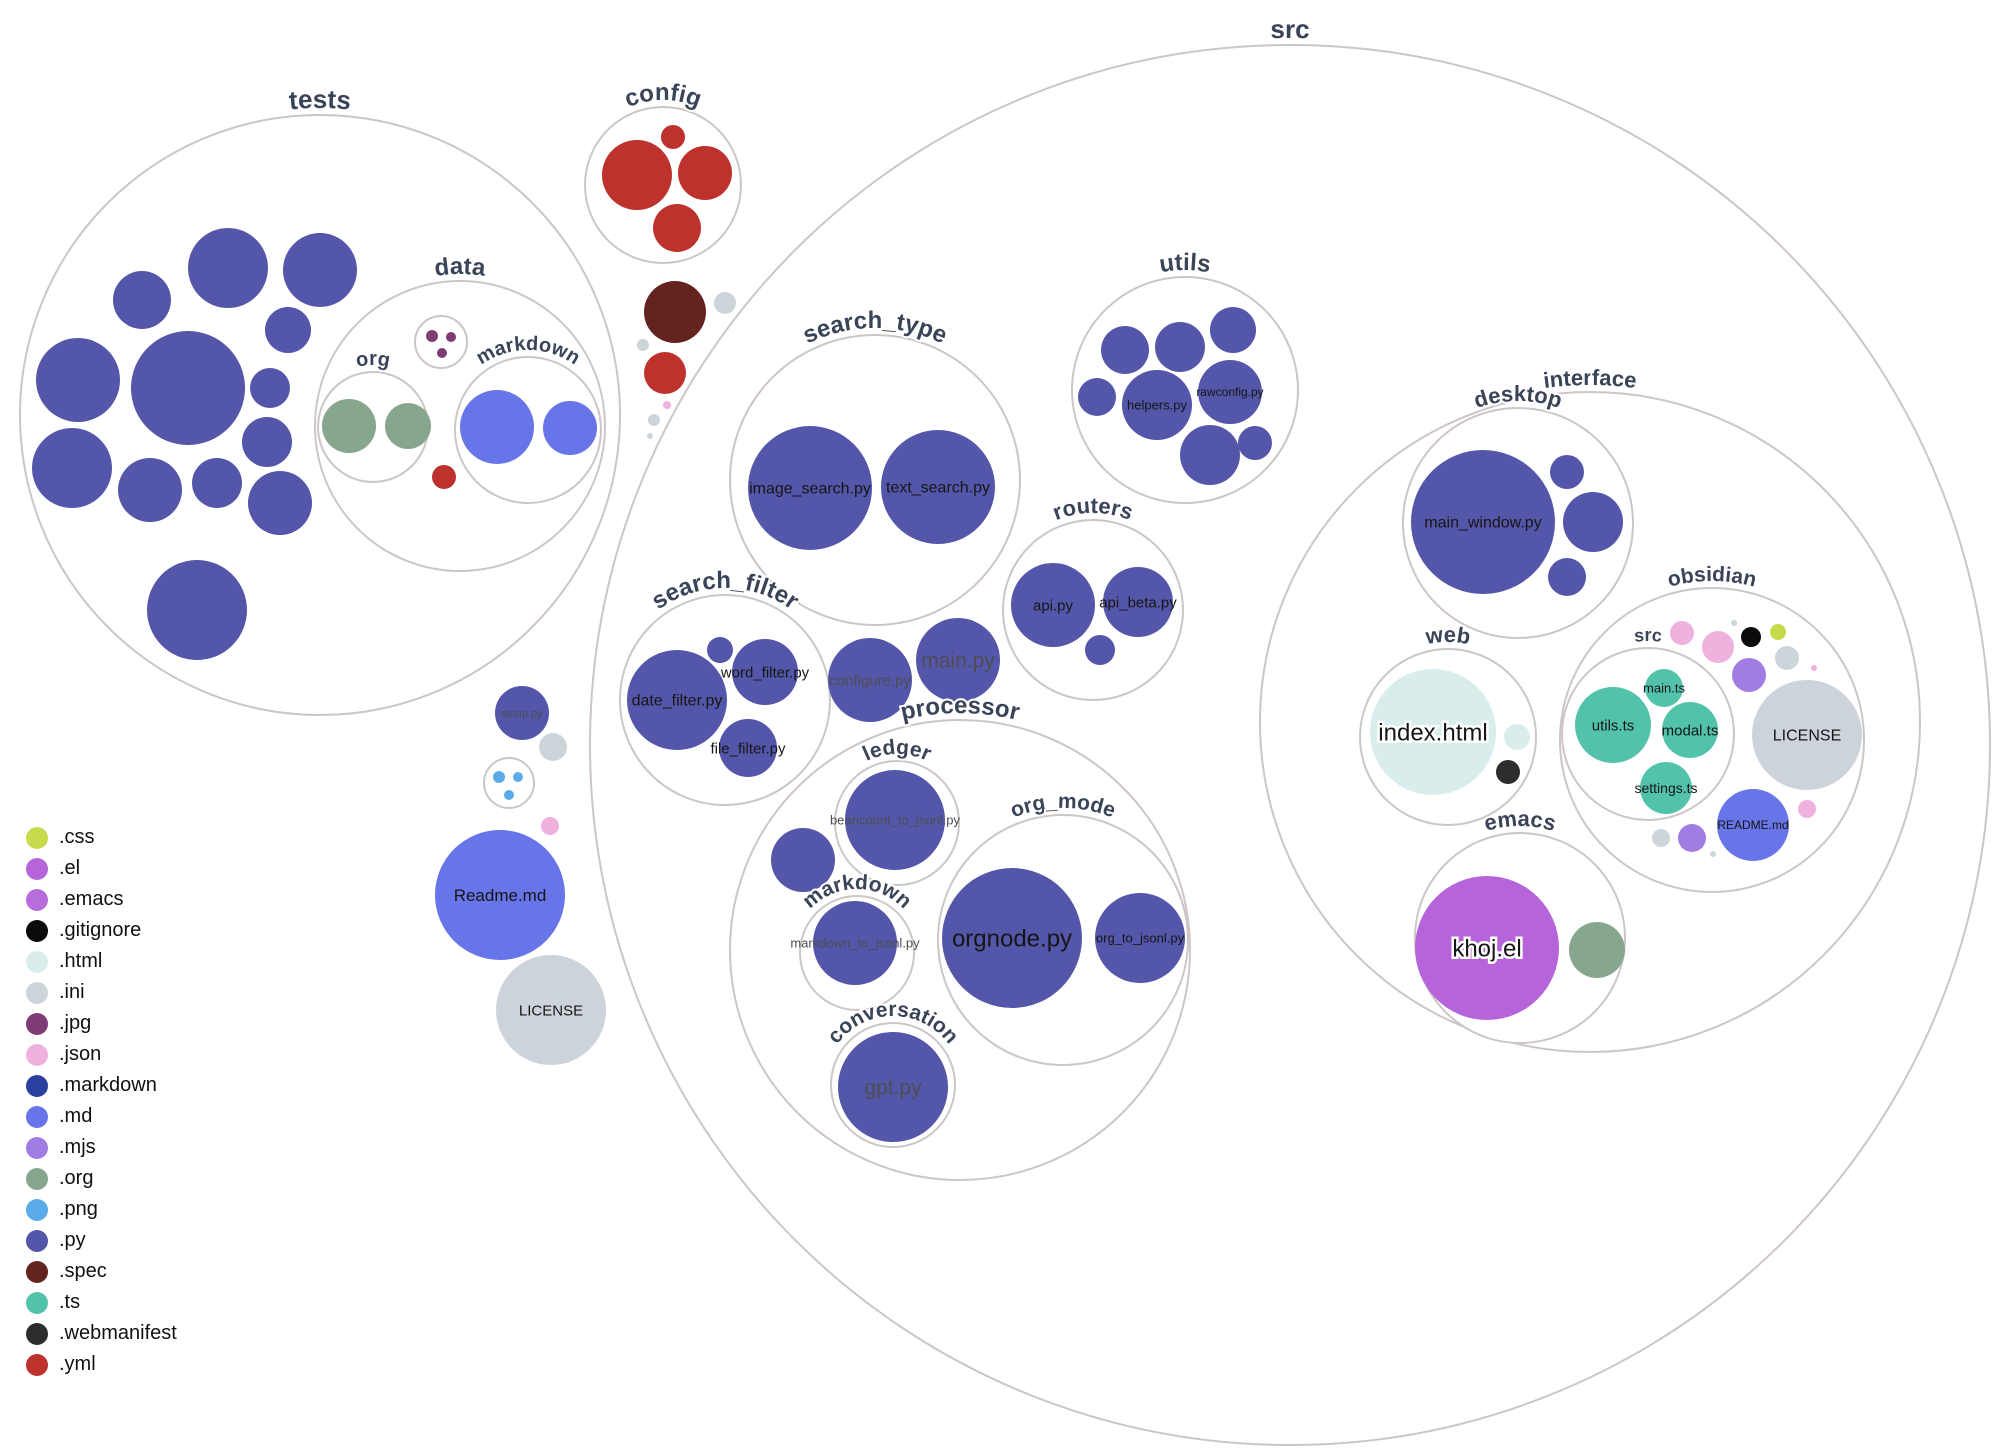 This screenshot has height=1451, width=1995. What do you see at coordinates (76, 1116) in the screenshot?
I see `legend-label-md: .md` at bounding box center [76, 1116].